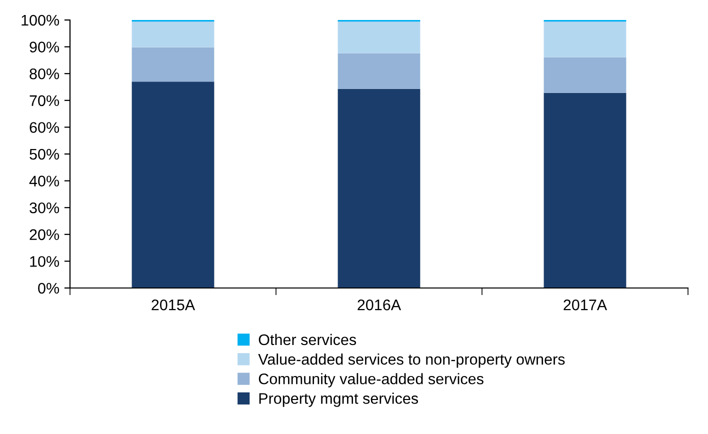 Image resolution: width=708 pixels, height=434 pixels. I want to click on y-tick-label: 50%, so click(45, 154).